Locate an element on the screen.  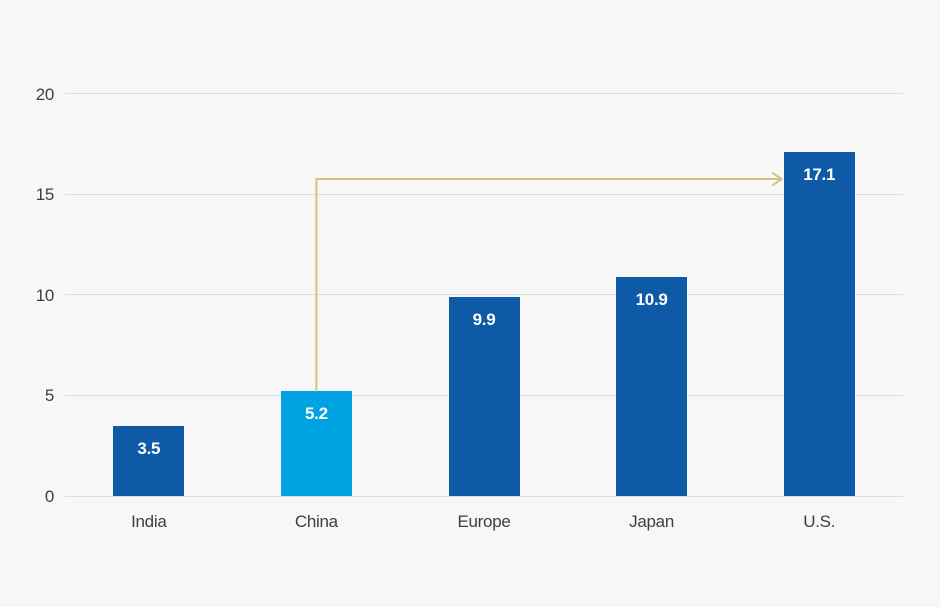
bar-value-label: 10.9 is located at coordinates (651, 299).